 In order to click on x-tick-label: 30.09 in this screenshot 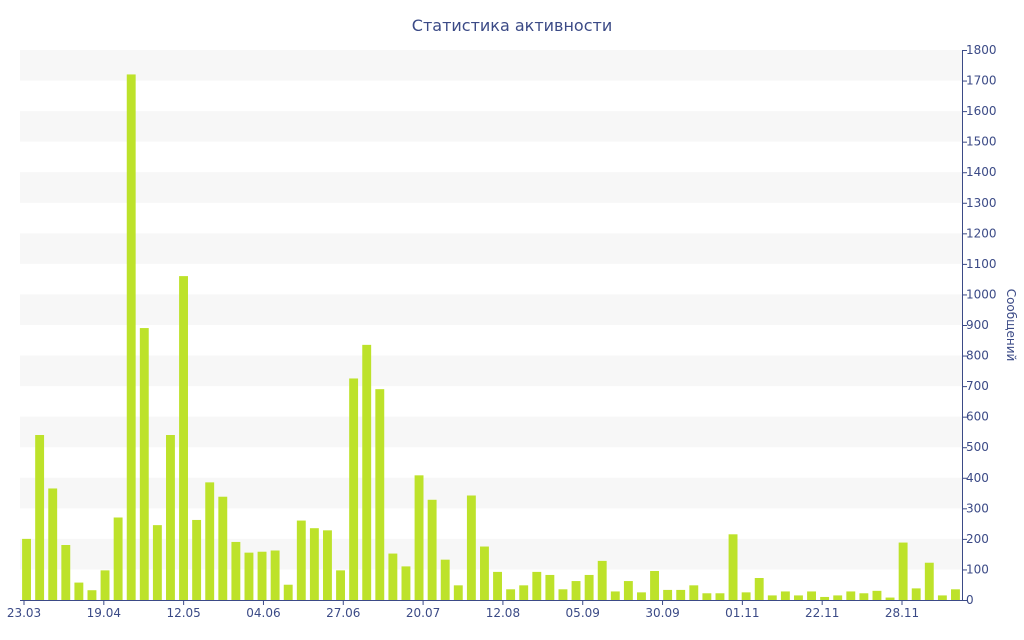, I will do `click(662, 613)`.